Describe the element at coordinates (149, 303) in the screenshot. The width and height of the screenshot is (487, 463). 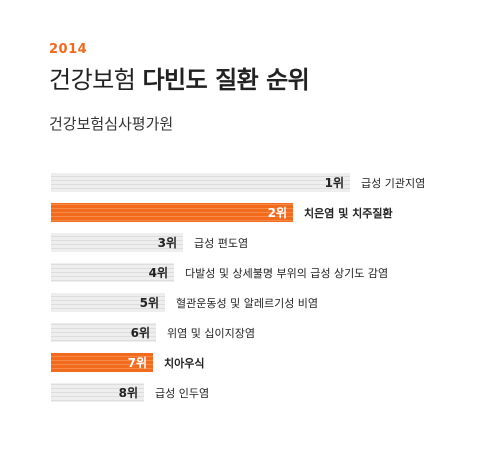
I see `rank-label-5: 5위` at that location.